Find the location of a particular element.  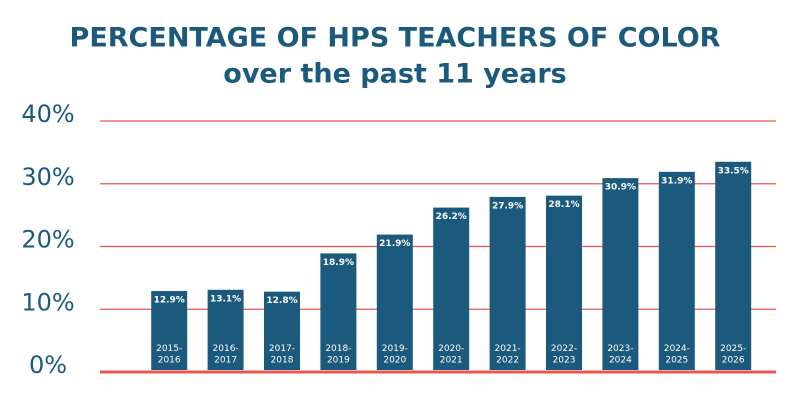

category-label: 2019-2020 is located at coordinates (395, 354).